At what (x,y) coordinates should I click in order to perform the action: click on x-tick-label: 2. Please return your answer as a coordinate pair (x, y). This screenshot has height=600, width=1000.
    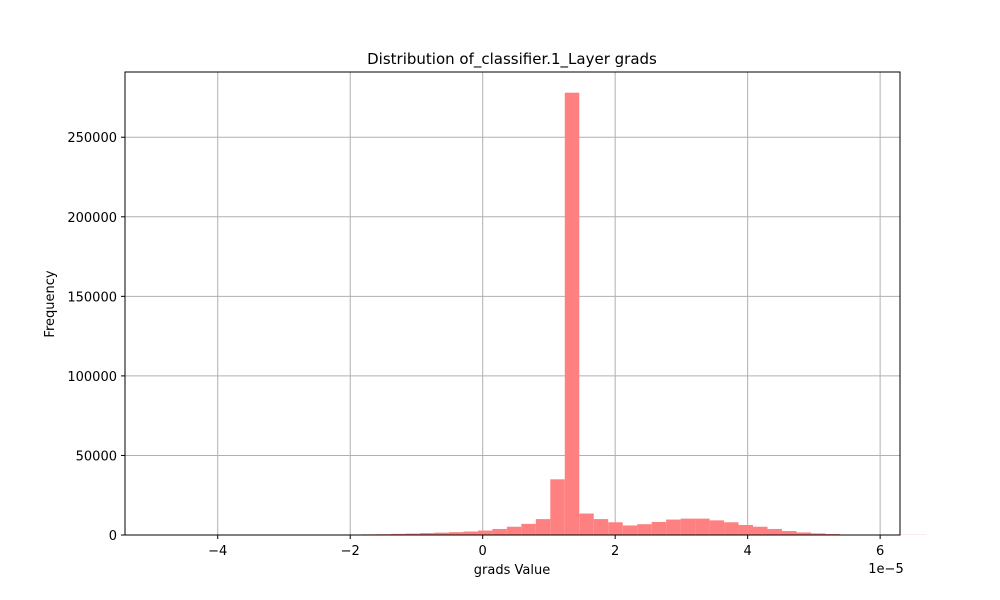
    Looking at the image, I should click on (615, 551).